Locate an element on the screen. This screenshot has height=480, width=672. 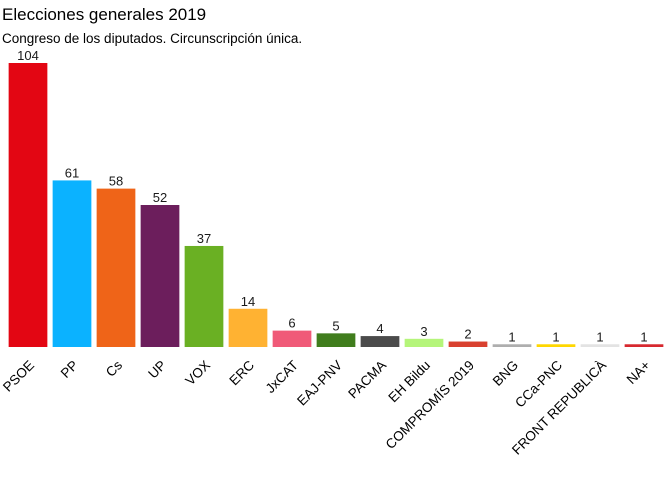
value-label-vox: 37 is located at coordinates (204, 238).